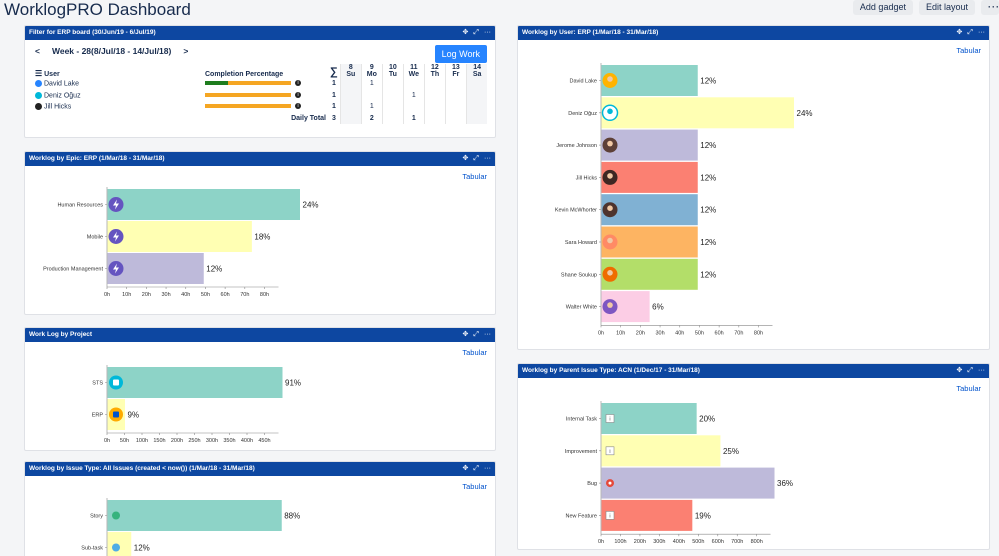 The width and height of the screenshot is (999, 556). I want to click on more-options-button: ···, so click(990, 7).